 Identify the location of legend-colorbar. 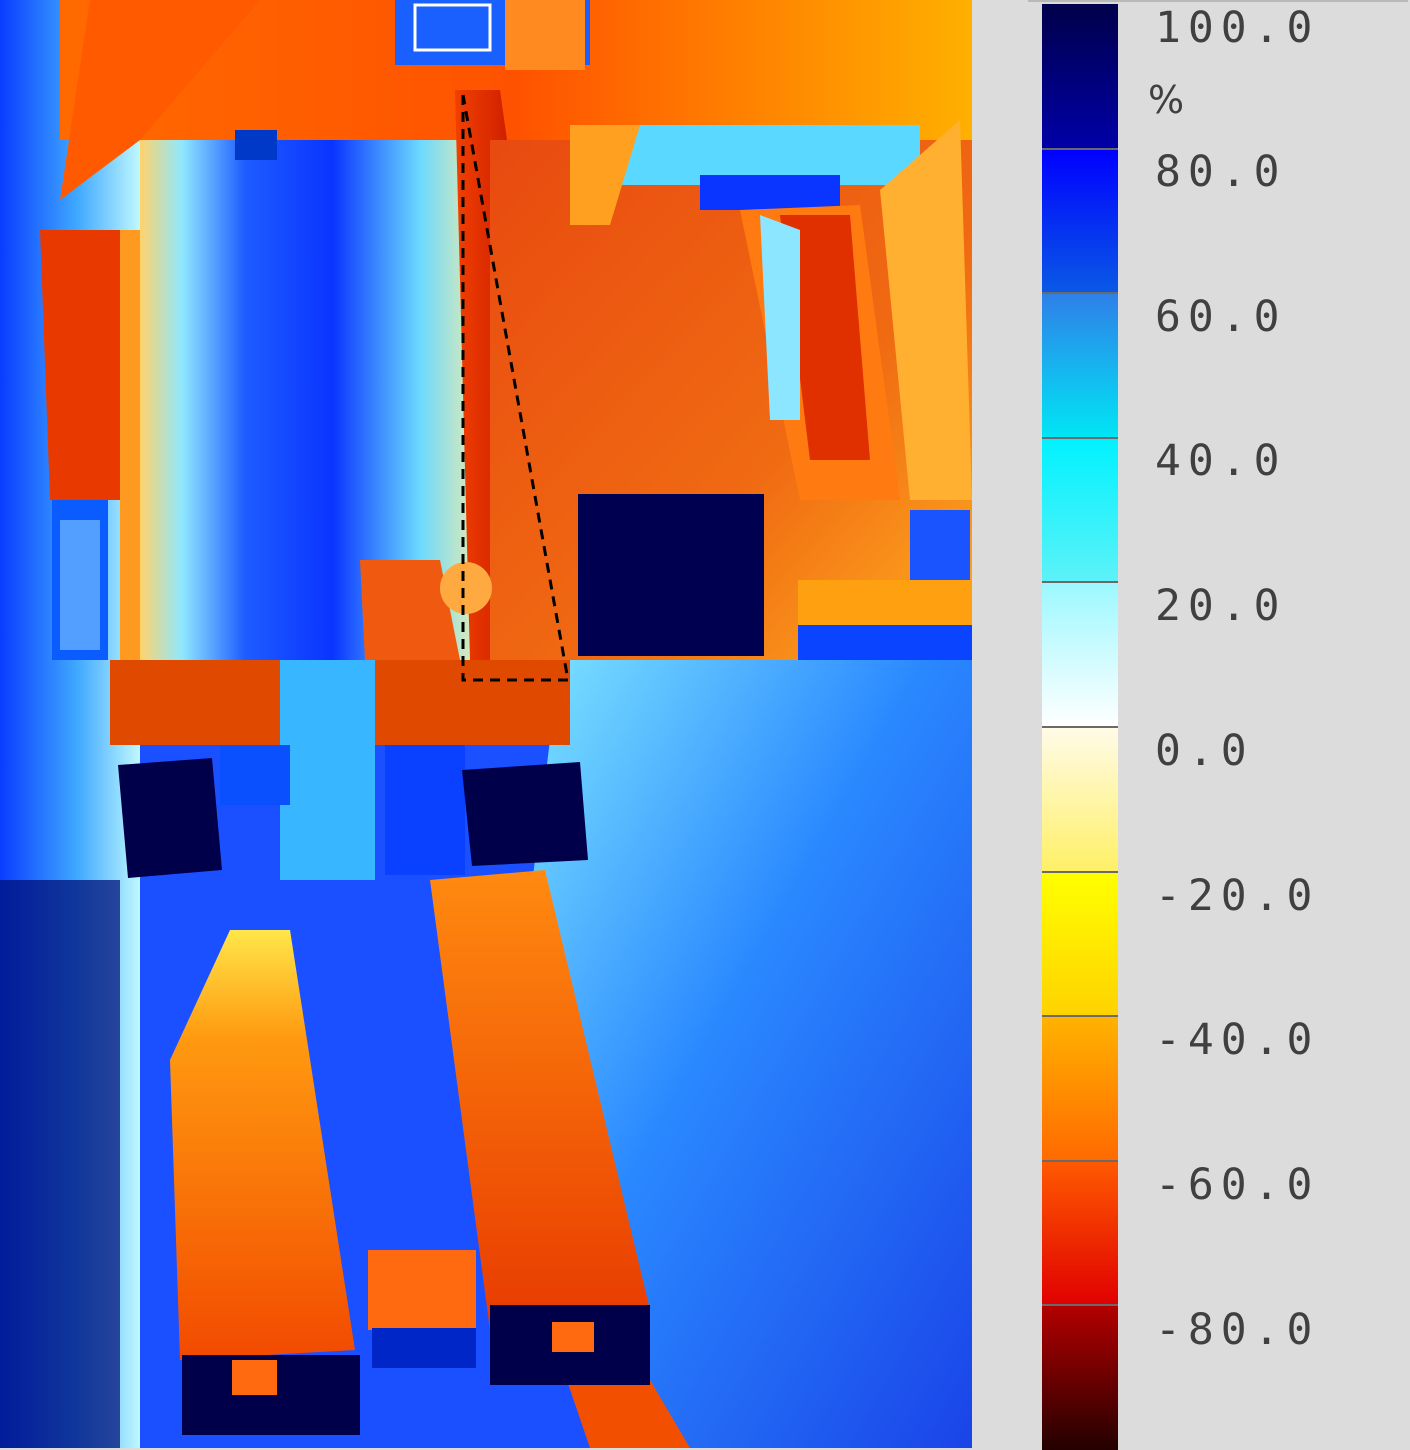
(1080, 727).